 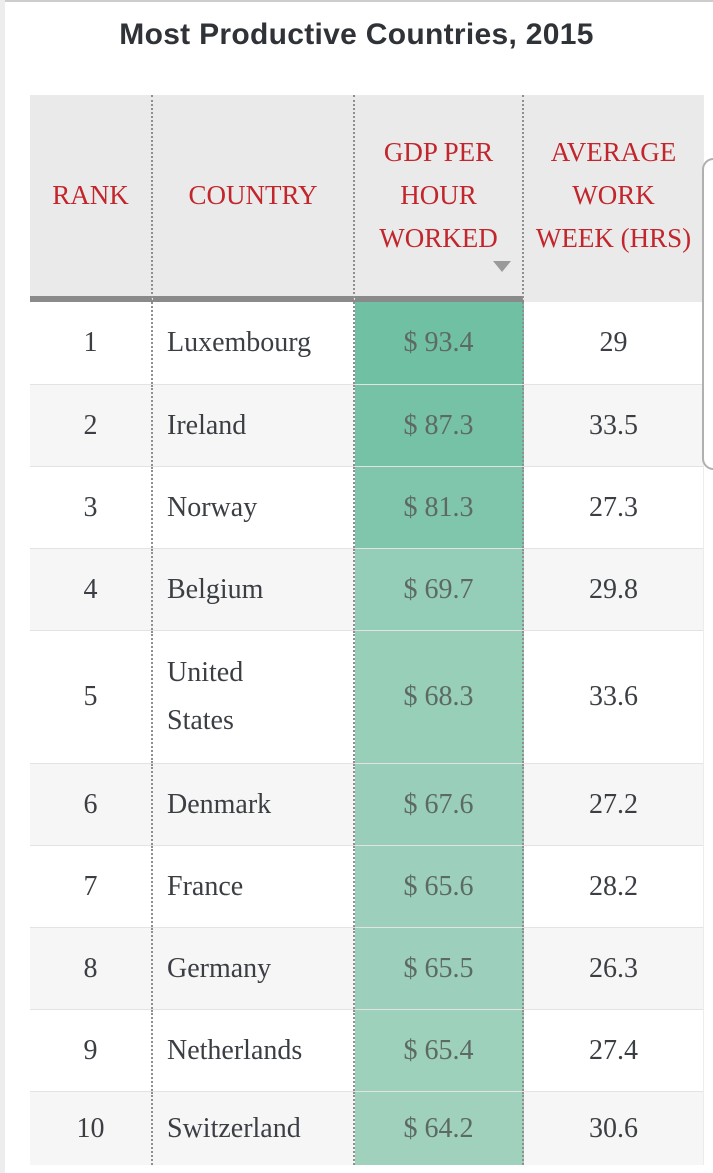 What do you see at coordinates (613, 507) in the screenshot?
I see `work-week-cell: 27.3` at bounding box center [613, 507].